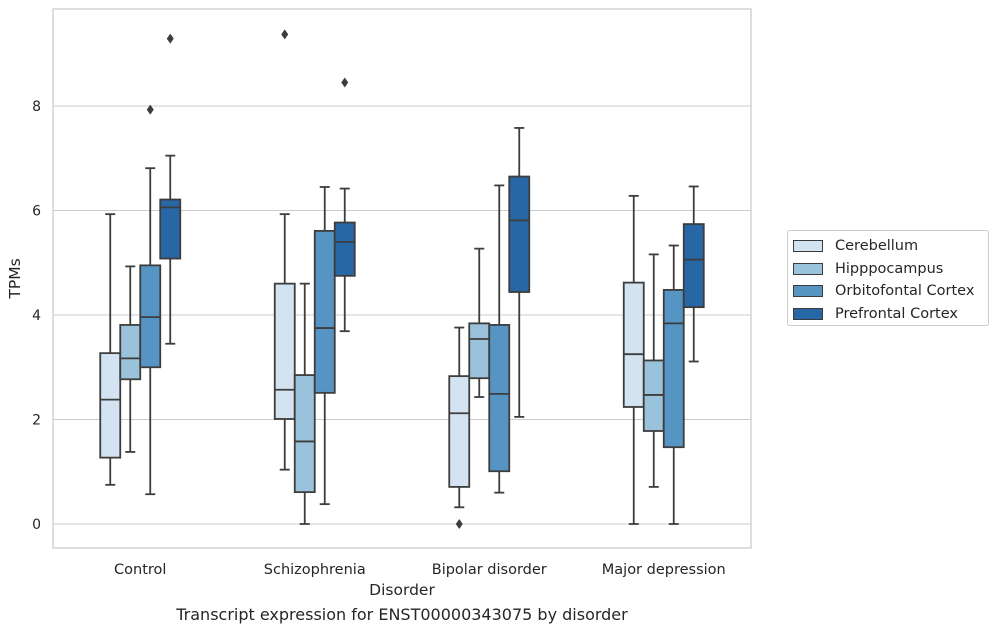 Image resolution: width=999 pixels, height=634 pixels. Describe the element at coordinates (877, 246) in the screenshot. I see `legend-label: Cerebellum` at that location.